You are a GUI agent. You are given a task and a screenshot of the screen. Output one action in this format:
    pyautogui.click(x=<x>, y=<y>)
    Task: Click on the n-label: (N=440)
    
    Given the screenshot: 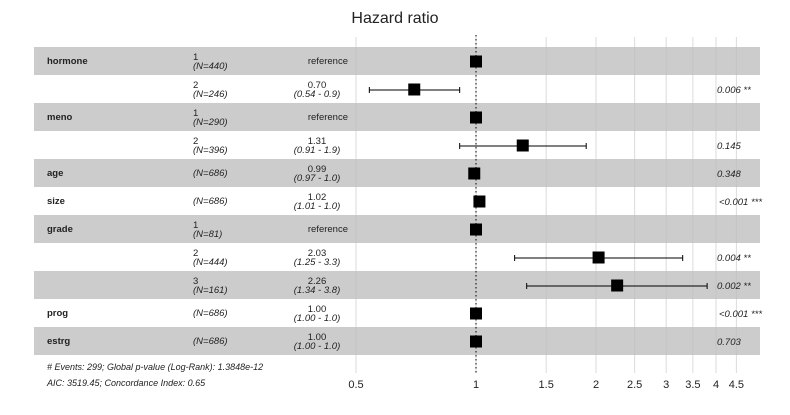 What is the action you would take?
    pyautogui.click(x=210, y=66)
    